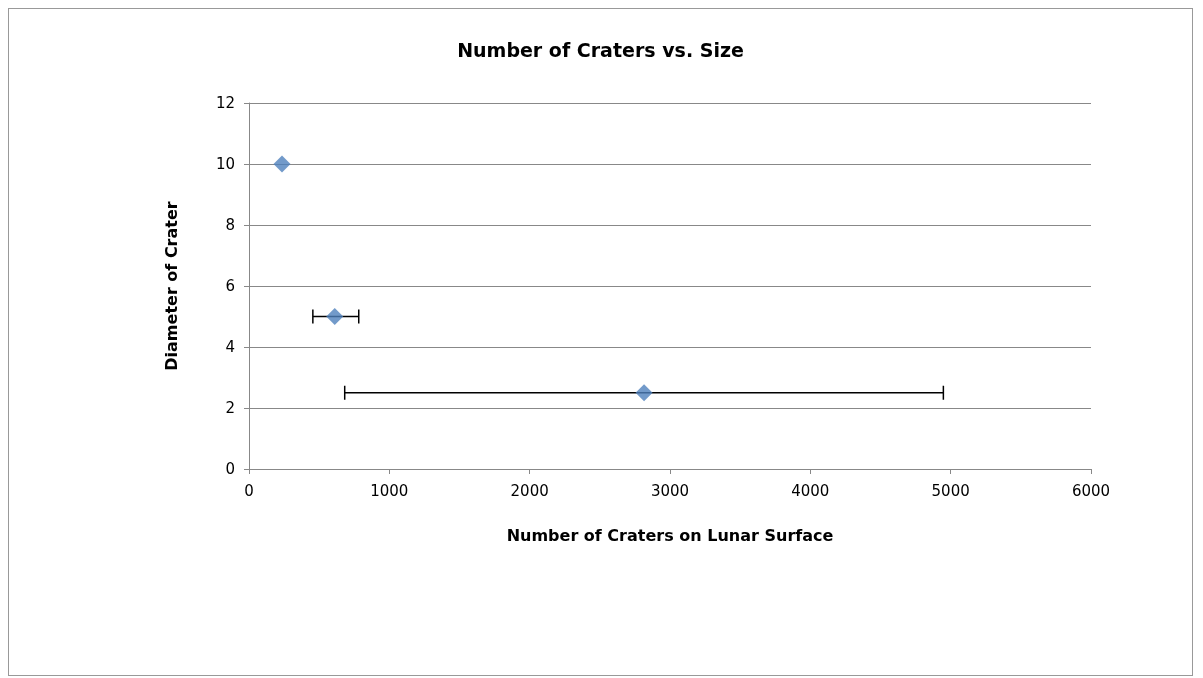 This screenshot has width=1203, height=678. I want to click on chart-title: Number of Craters vs. Size, so click(600, 49).